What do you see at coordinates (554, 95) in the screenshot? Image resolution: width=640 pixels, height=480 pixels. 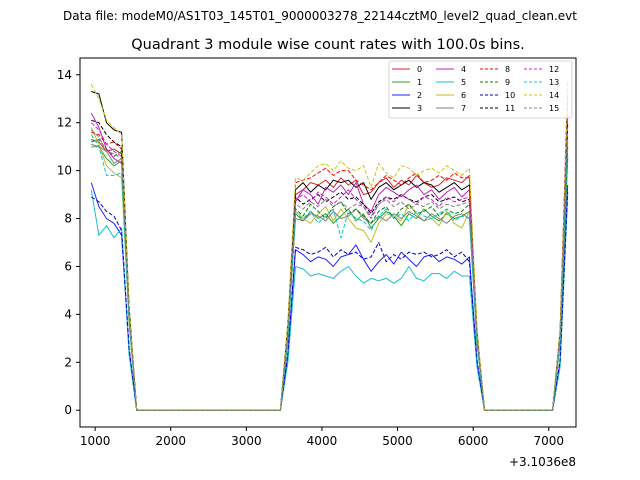 I see `legend-label-14: 14` at bounding box center [554, 95].